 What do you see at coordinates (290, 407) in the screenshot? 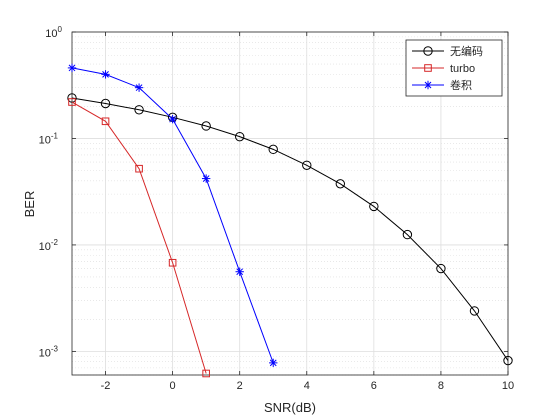
I see `x-axis-label: SNR(dB)` at bounding box center [290, 407].